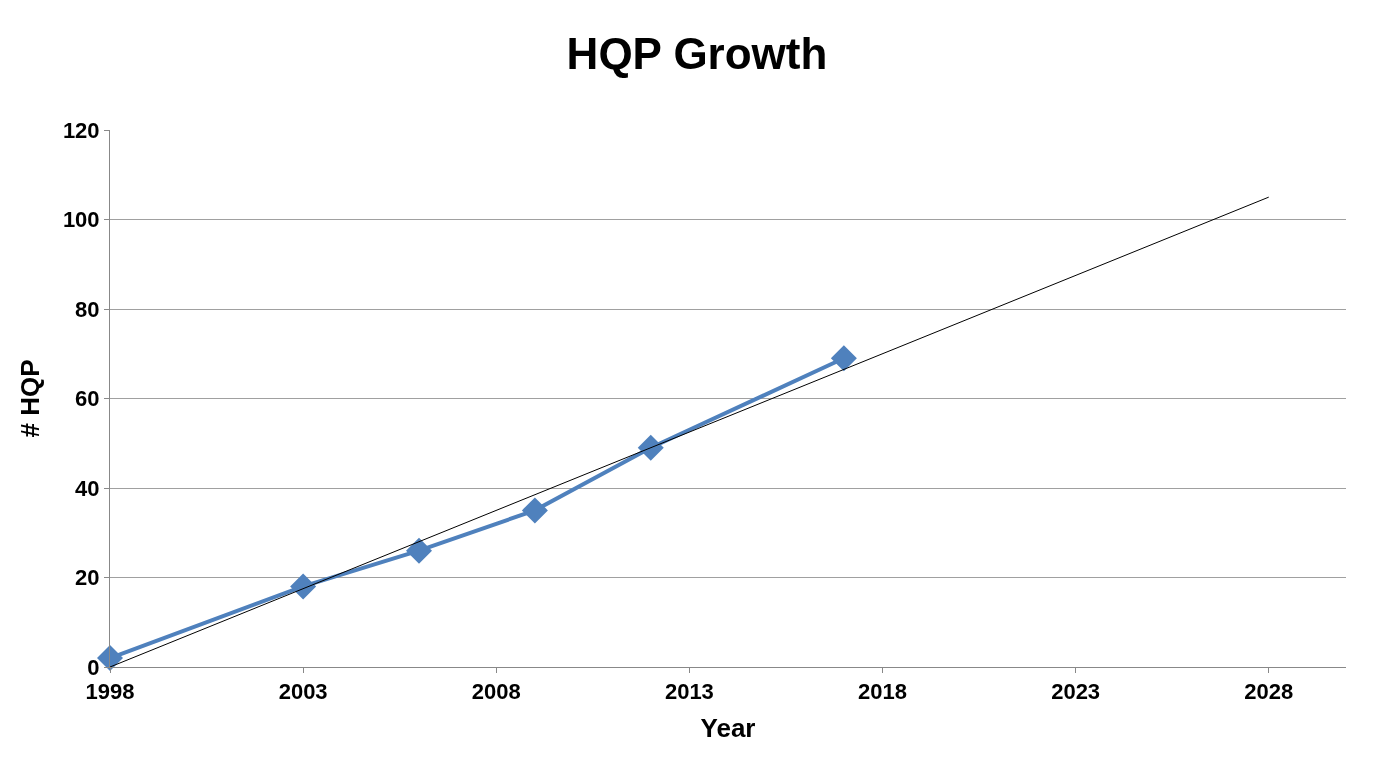  Describe the element at coordinates (496, 692) in the screenshot. I see `x-tick-label: 2008` at that location.